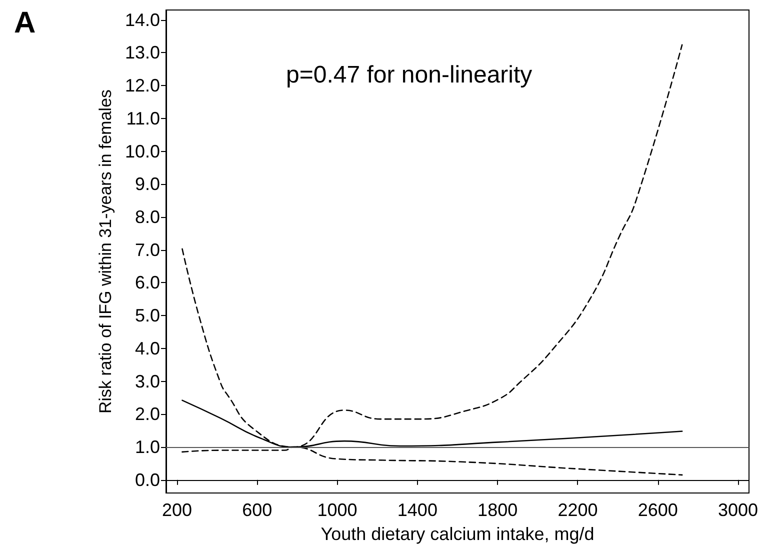 The width and height of the screenshot is (784, 554). Describe the element at coordinates (147, 282) in the screenshot. I see `y-tick-label: 6.0` at that location.